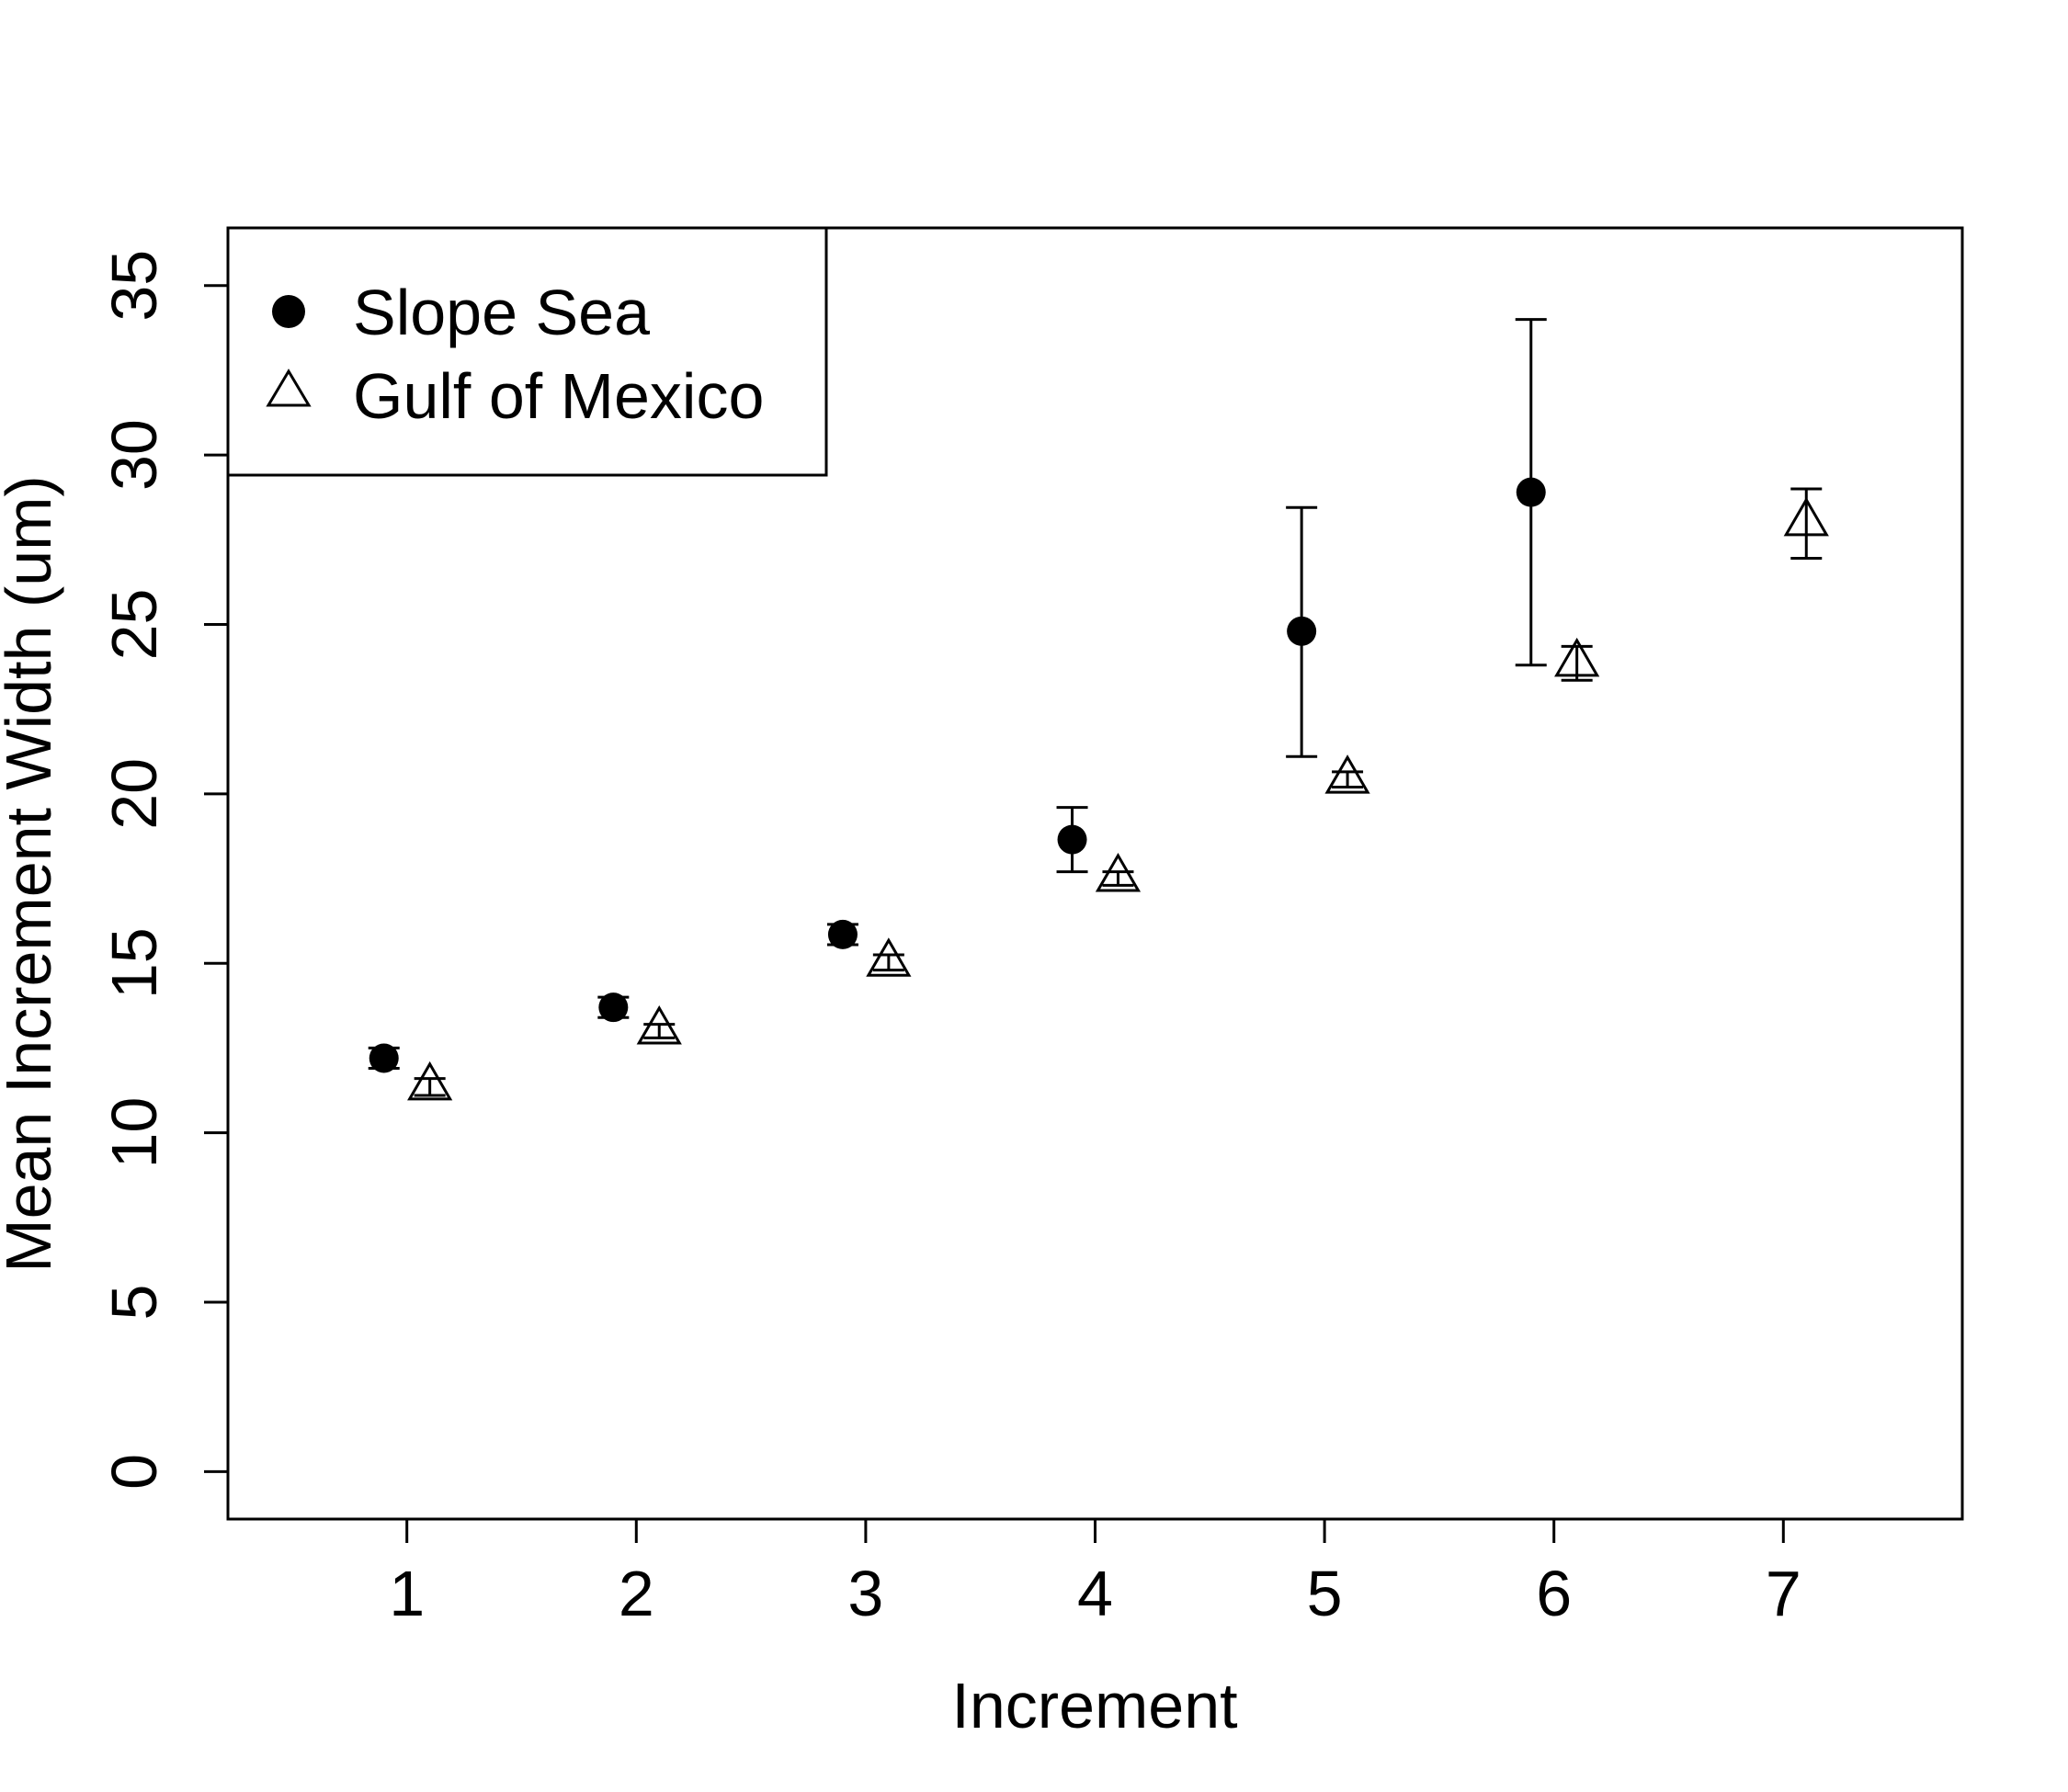 The height and width of the screenshot is (1792, 2068). What do you see at coordinates (501, 312) in the screenshot?
I see `legend-slope-sea-label: Slope Sea` at bounding box center [501, 312].